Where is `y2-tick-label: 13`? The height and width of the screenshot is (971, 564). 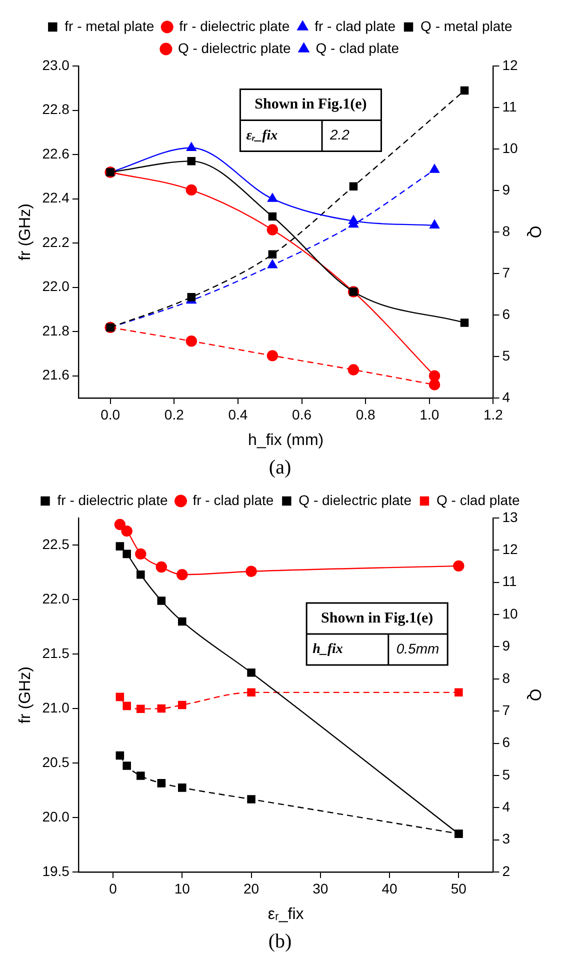 y2-tick-label: 13 is located at coordinates (510, 516).